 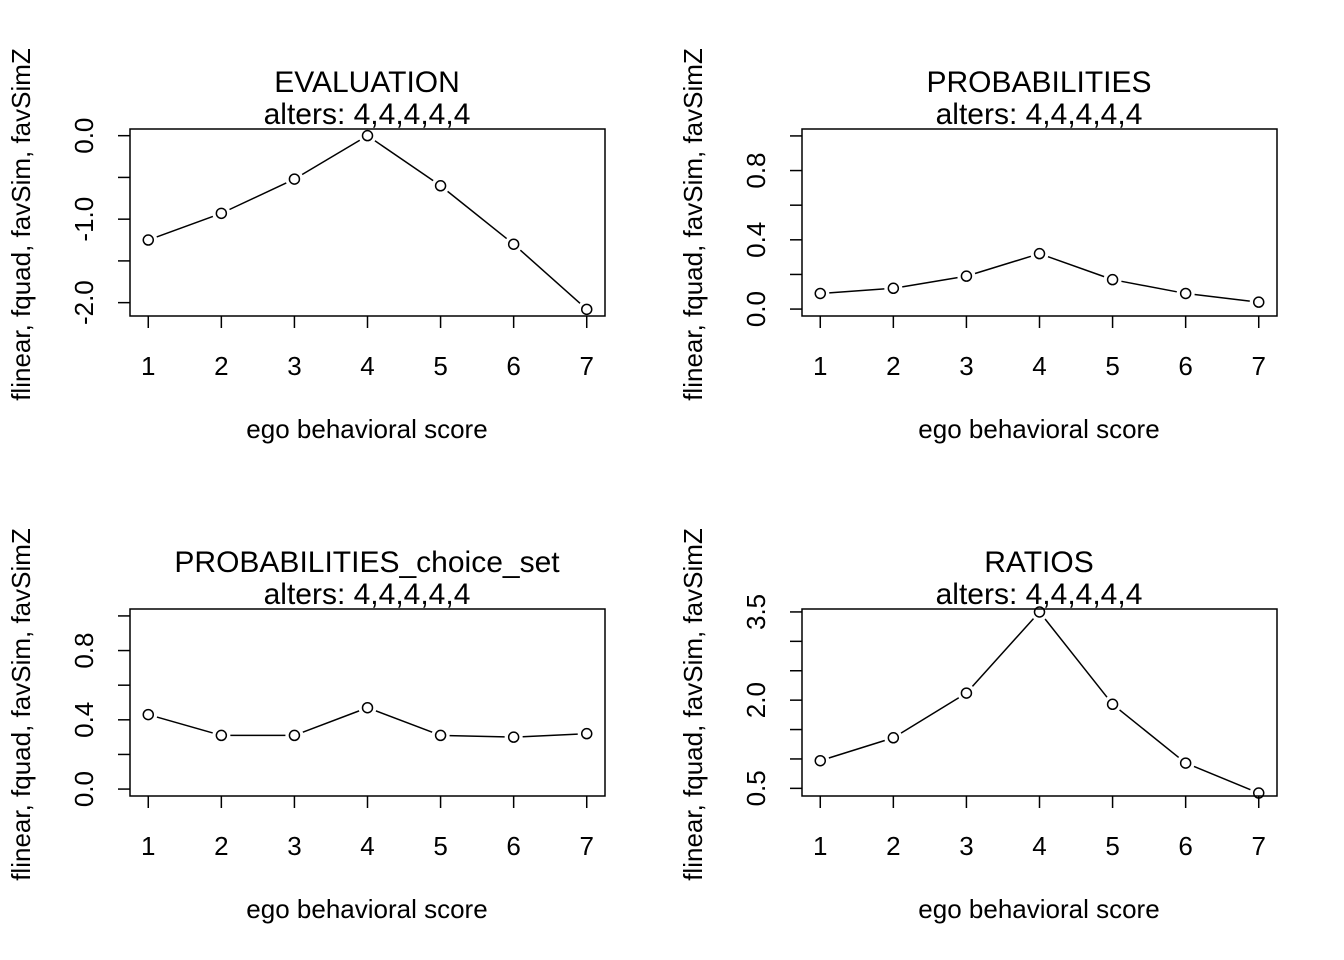 What do you see at coordinates (84, 302) in the screenshot?
I see `y-tick-label: -2.0` at bounding box center [84, 302].